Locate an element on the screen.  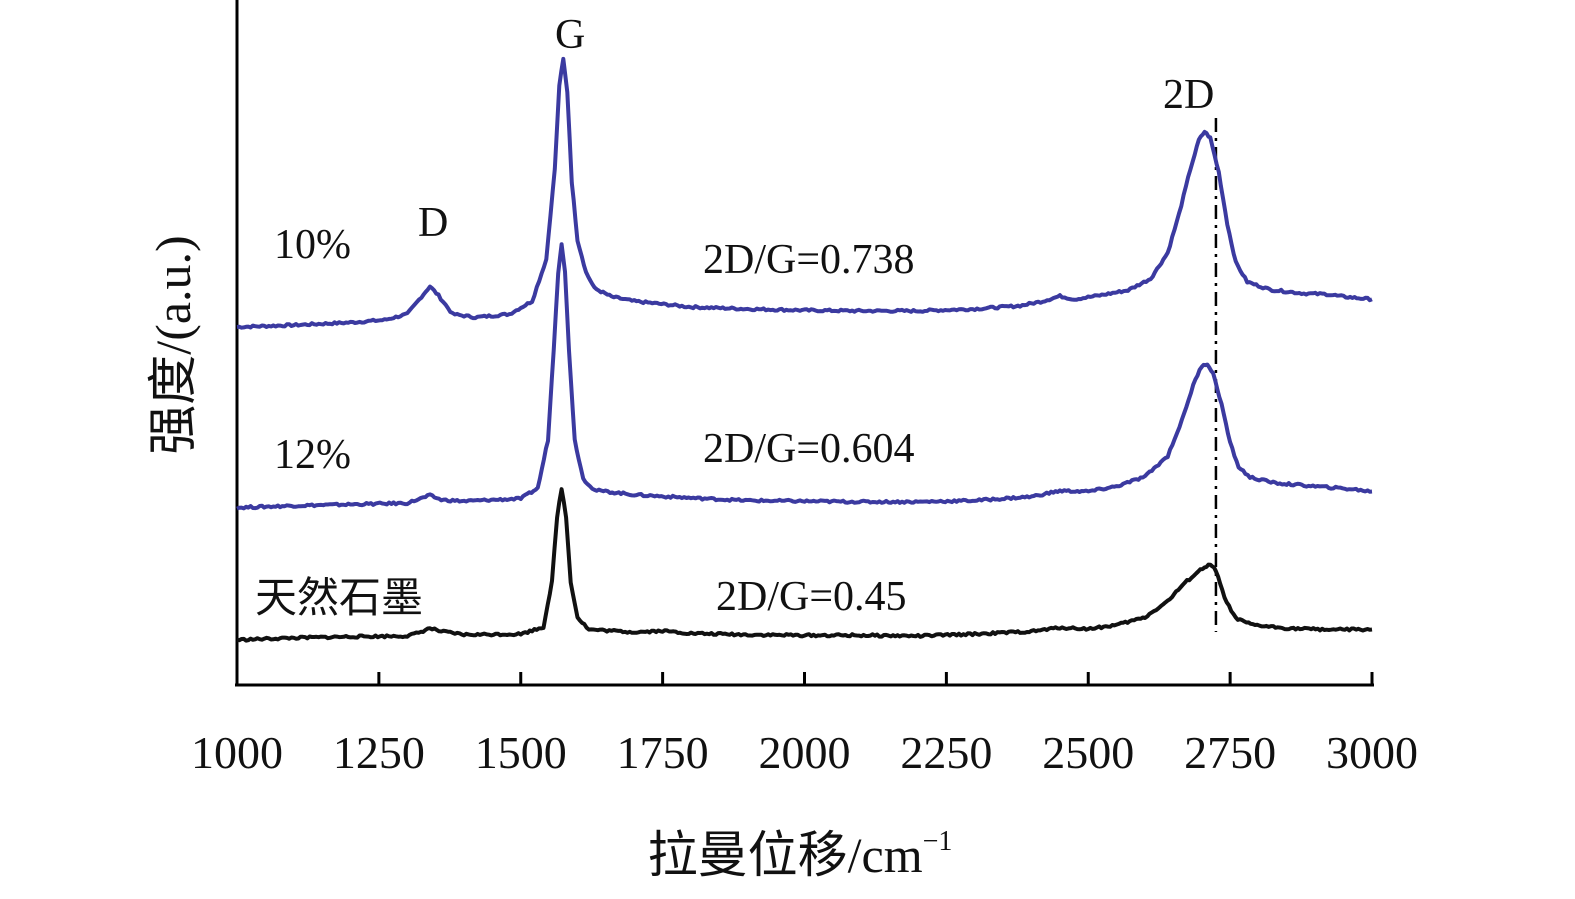
x-tick-label: 1000 is located at coordinates (237, 752).